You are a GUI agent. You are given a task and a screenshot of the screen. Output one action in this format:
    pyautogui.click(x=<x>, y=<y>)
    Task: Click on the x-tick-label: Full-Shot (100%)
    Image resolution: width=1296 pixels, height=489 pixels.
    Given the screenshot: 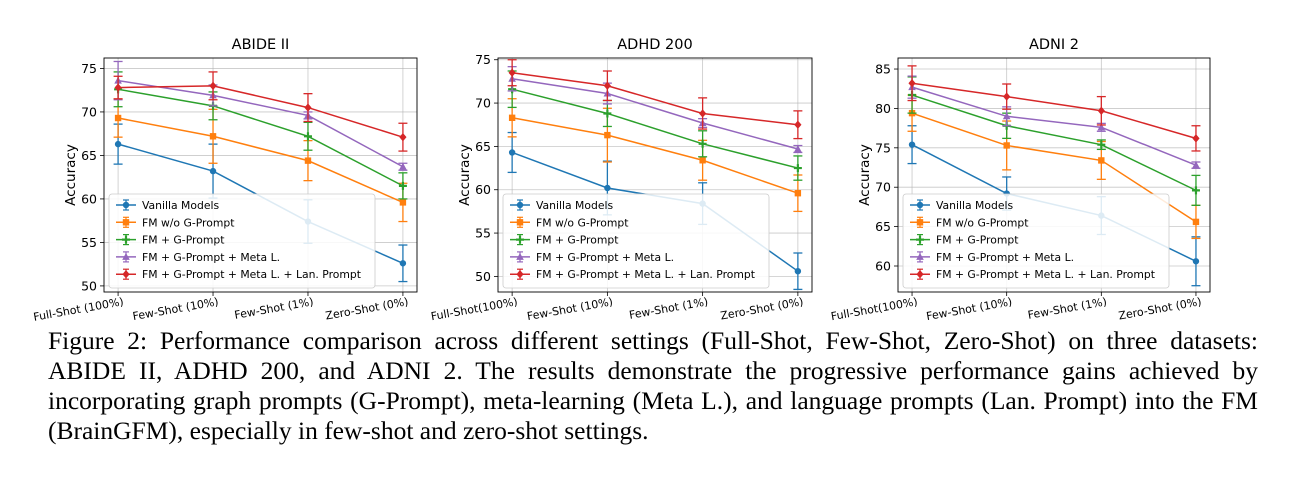 What is the action you would take?
    pyautogui.click(x=78, y=309)
    